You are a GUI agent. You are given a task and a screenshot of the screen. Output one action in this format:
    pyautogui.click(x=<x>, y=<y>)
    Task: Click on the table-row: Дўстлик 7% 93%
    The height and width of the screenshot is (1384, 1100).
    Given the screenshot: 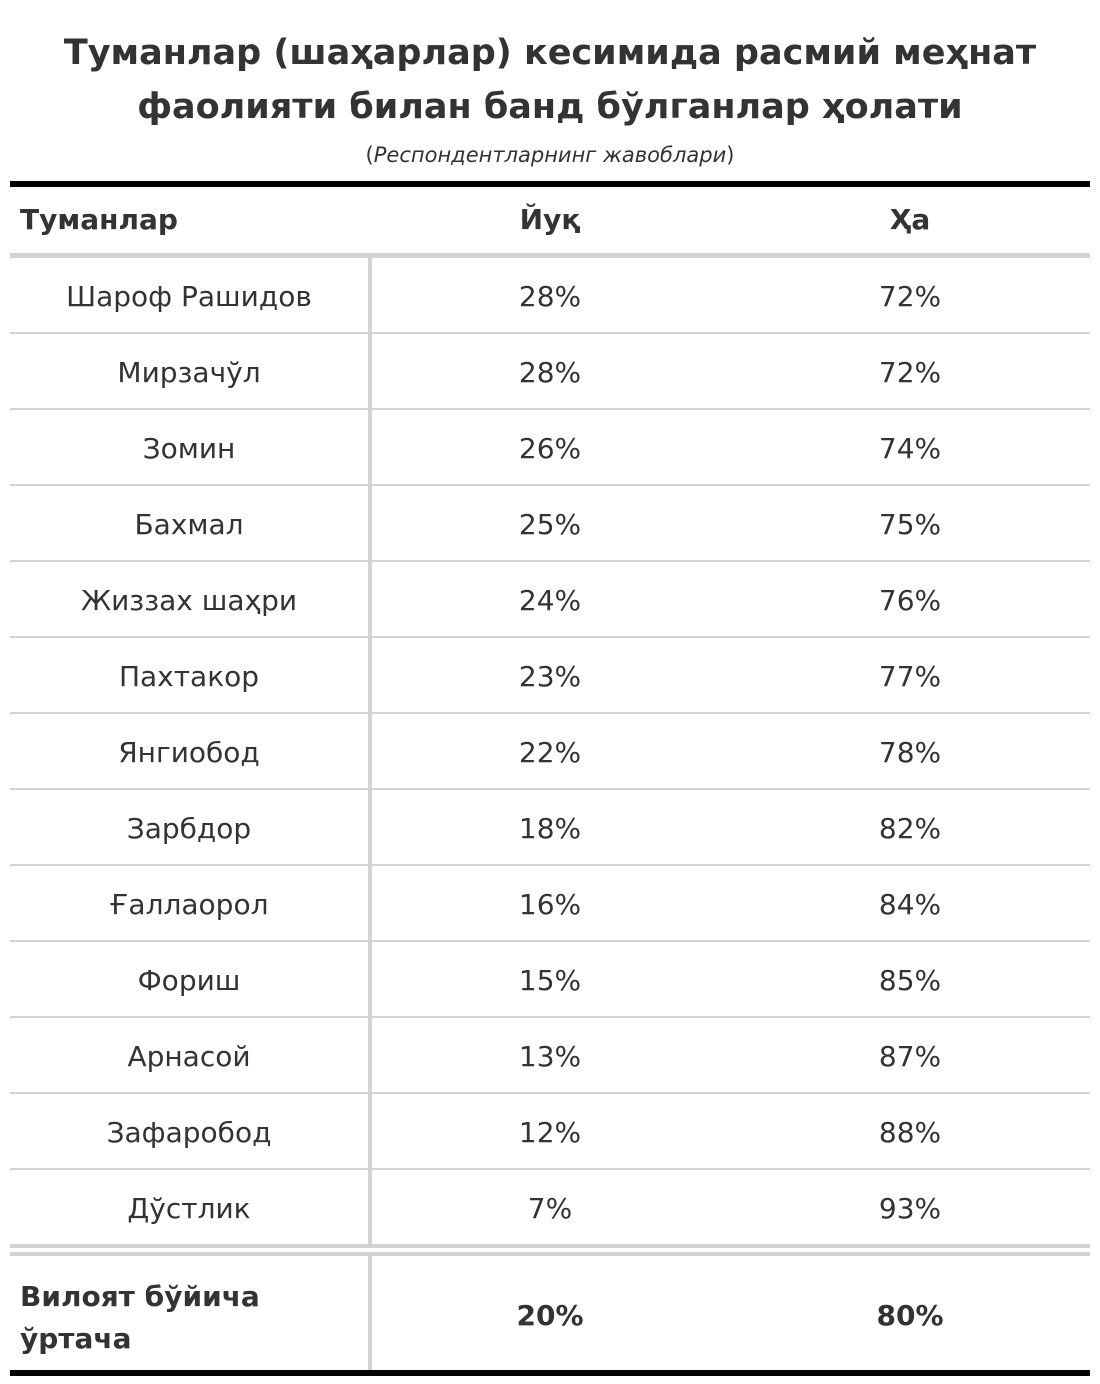 What is the action you would take?
    pyautogui.click(x=550, y=1208)
    